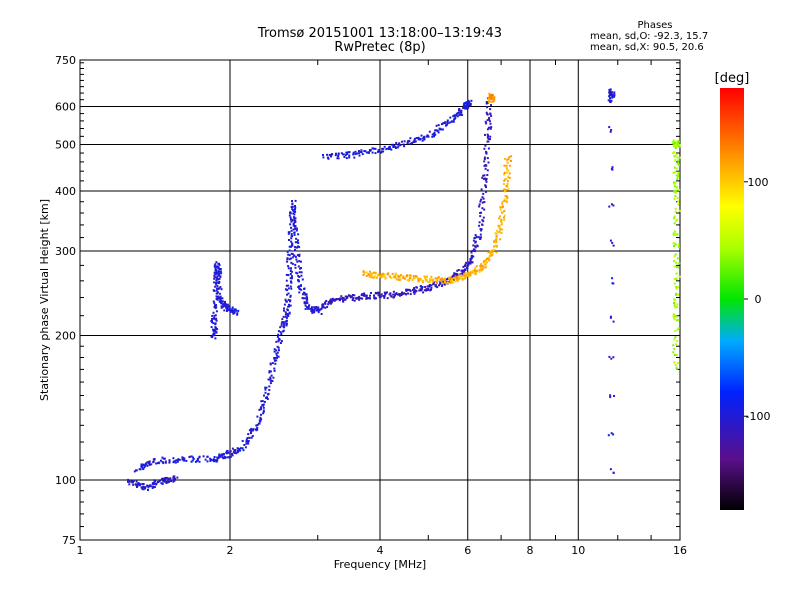  What do you see at coordinates (758, 182) in the screenshot?
I see `colorbar-tick-label: 100` at bounding box center [758, 182].